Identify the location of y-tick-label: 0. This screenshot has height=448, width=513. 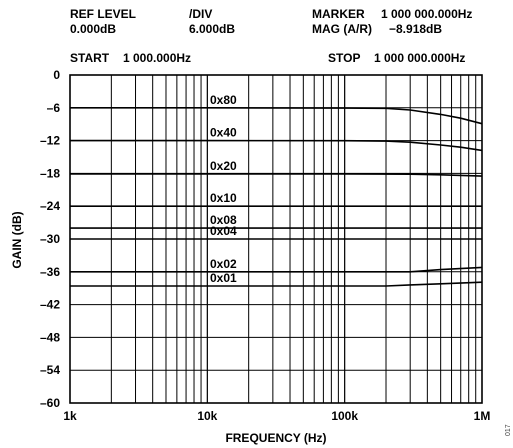
(56, 75).